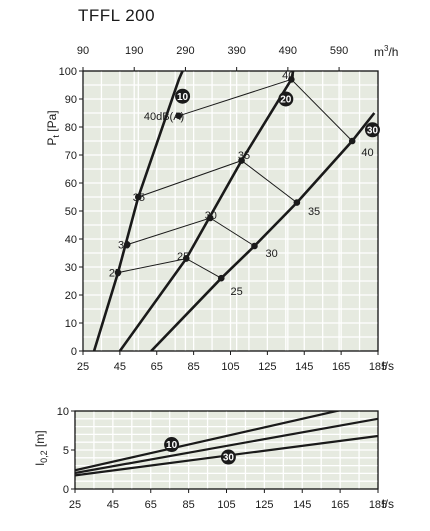  What do you see at coordinates (134, 51) in the screenshot?
I see `x2-tick-label: 190` at bounding box center [134, 51].